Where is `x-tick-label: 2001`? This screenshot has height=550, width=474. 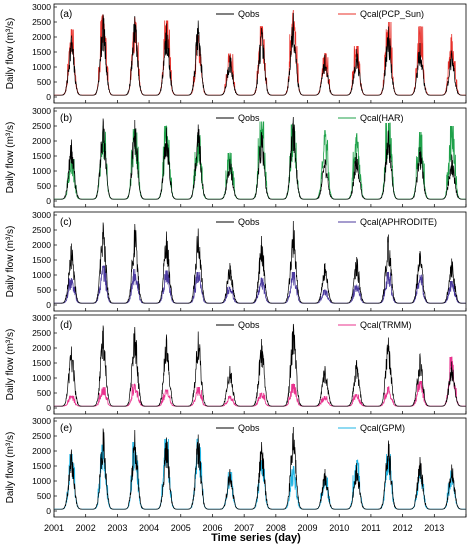 x-tick-label: 2001 is located at coordinates (54, 528).